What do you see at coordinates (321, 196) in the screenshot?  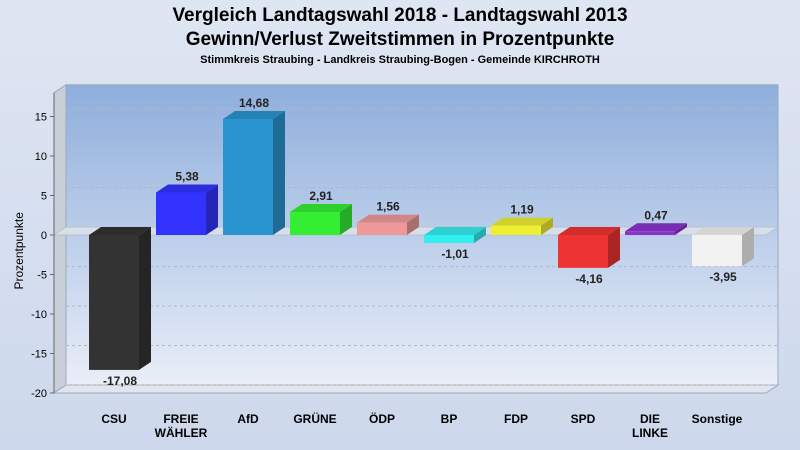 I see `data-label: 2,91` at bounding box center [321, 196].